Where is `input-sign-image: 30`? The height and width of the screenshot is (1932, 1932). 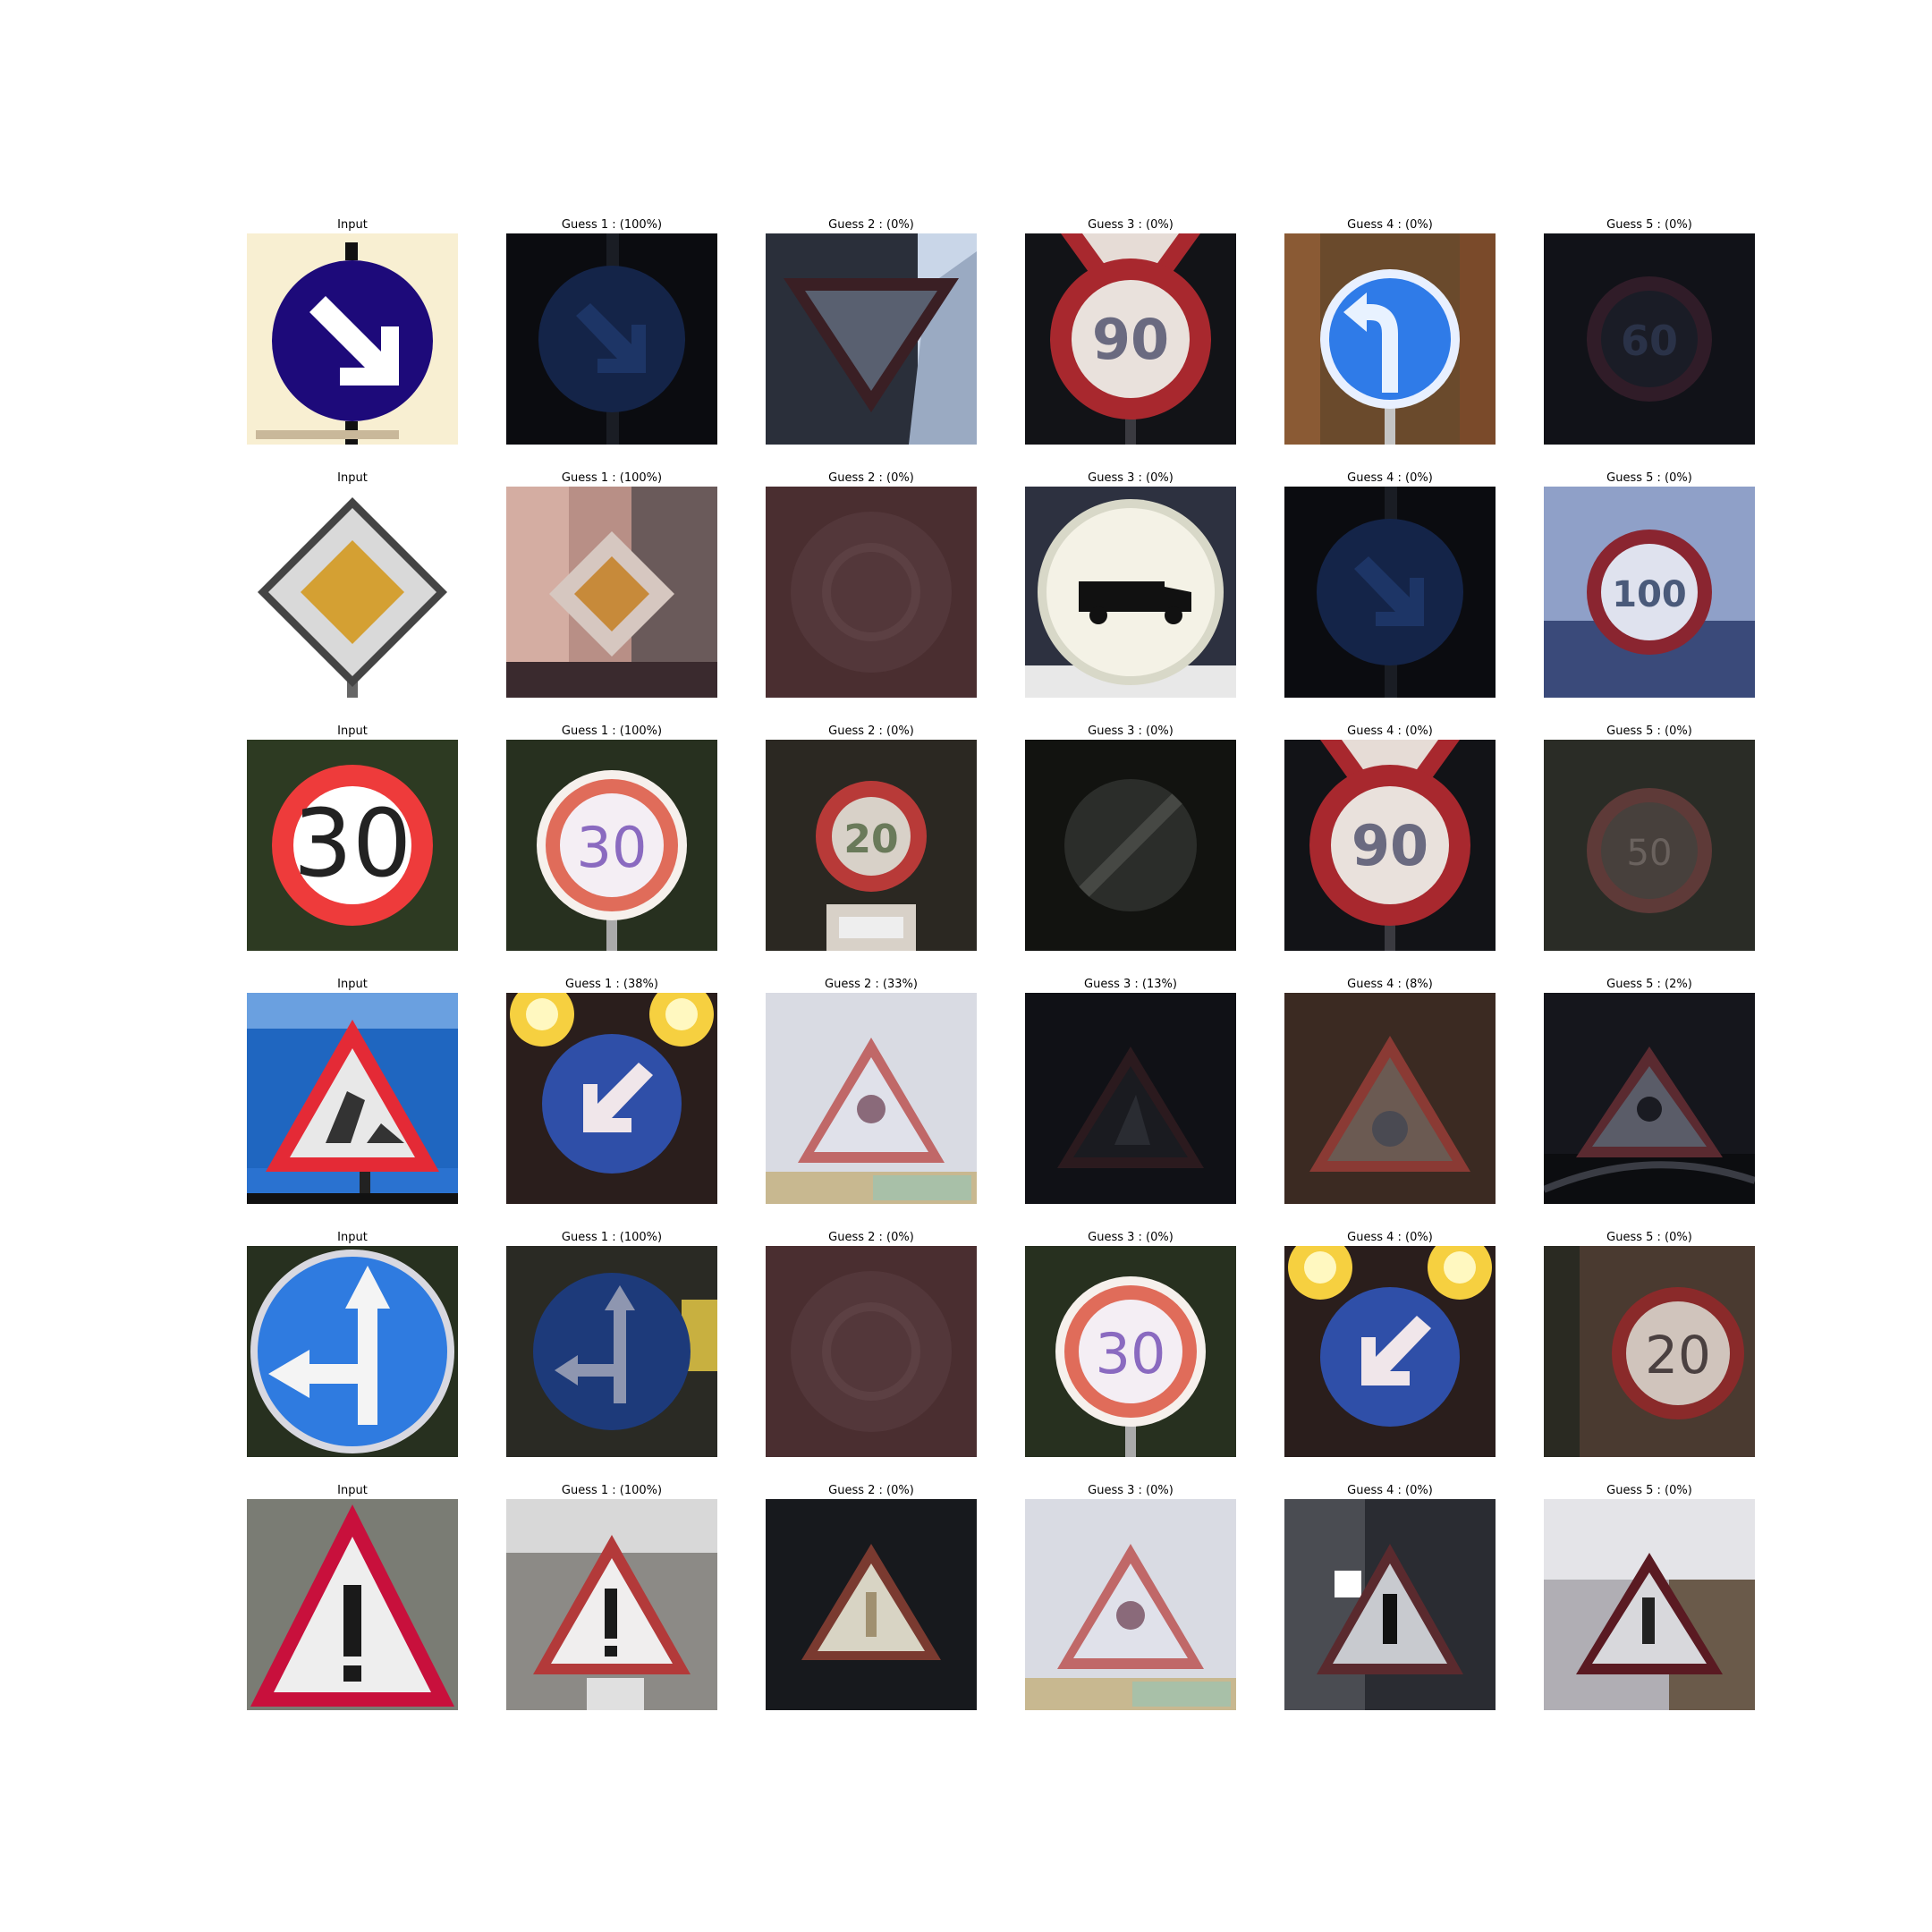
input-sign-image: 30 is located at coordinates (352, 845).